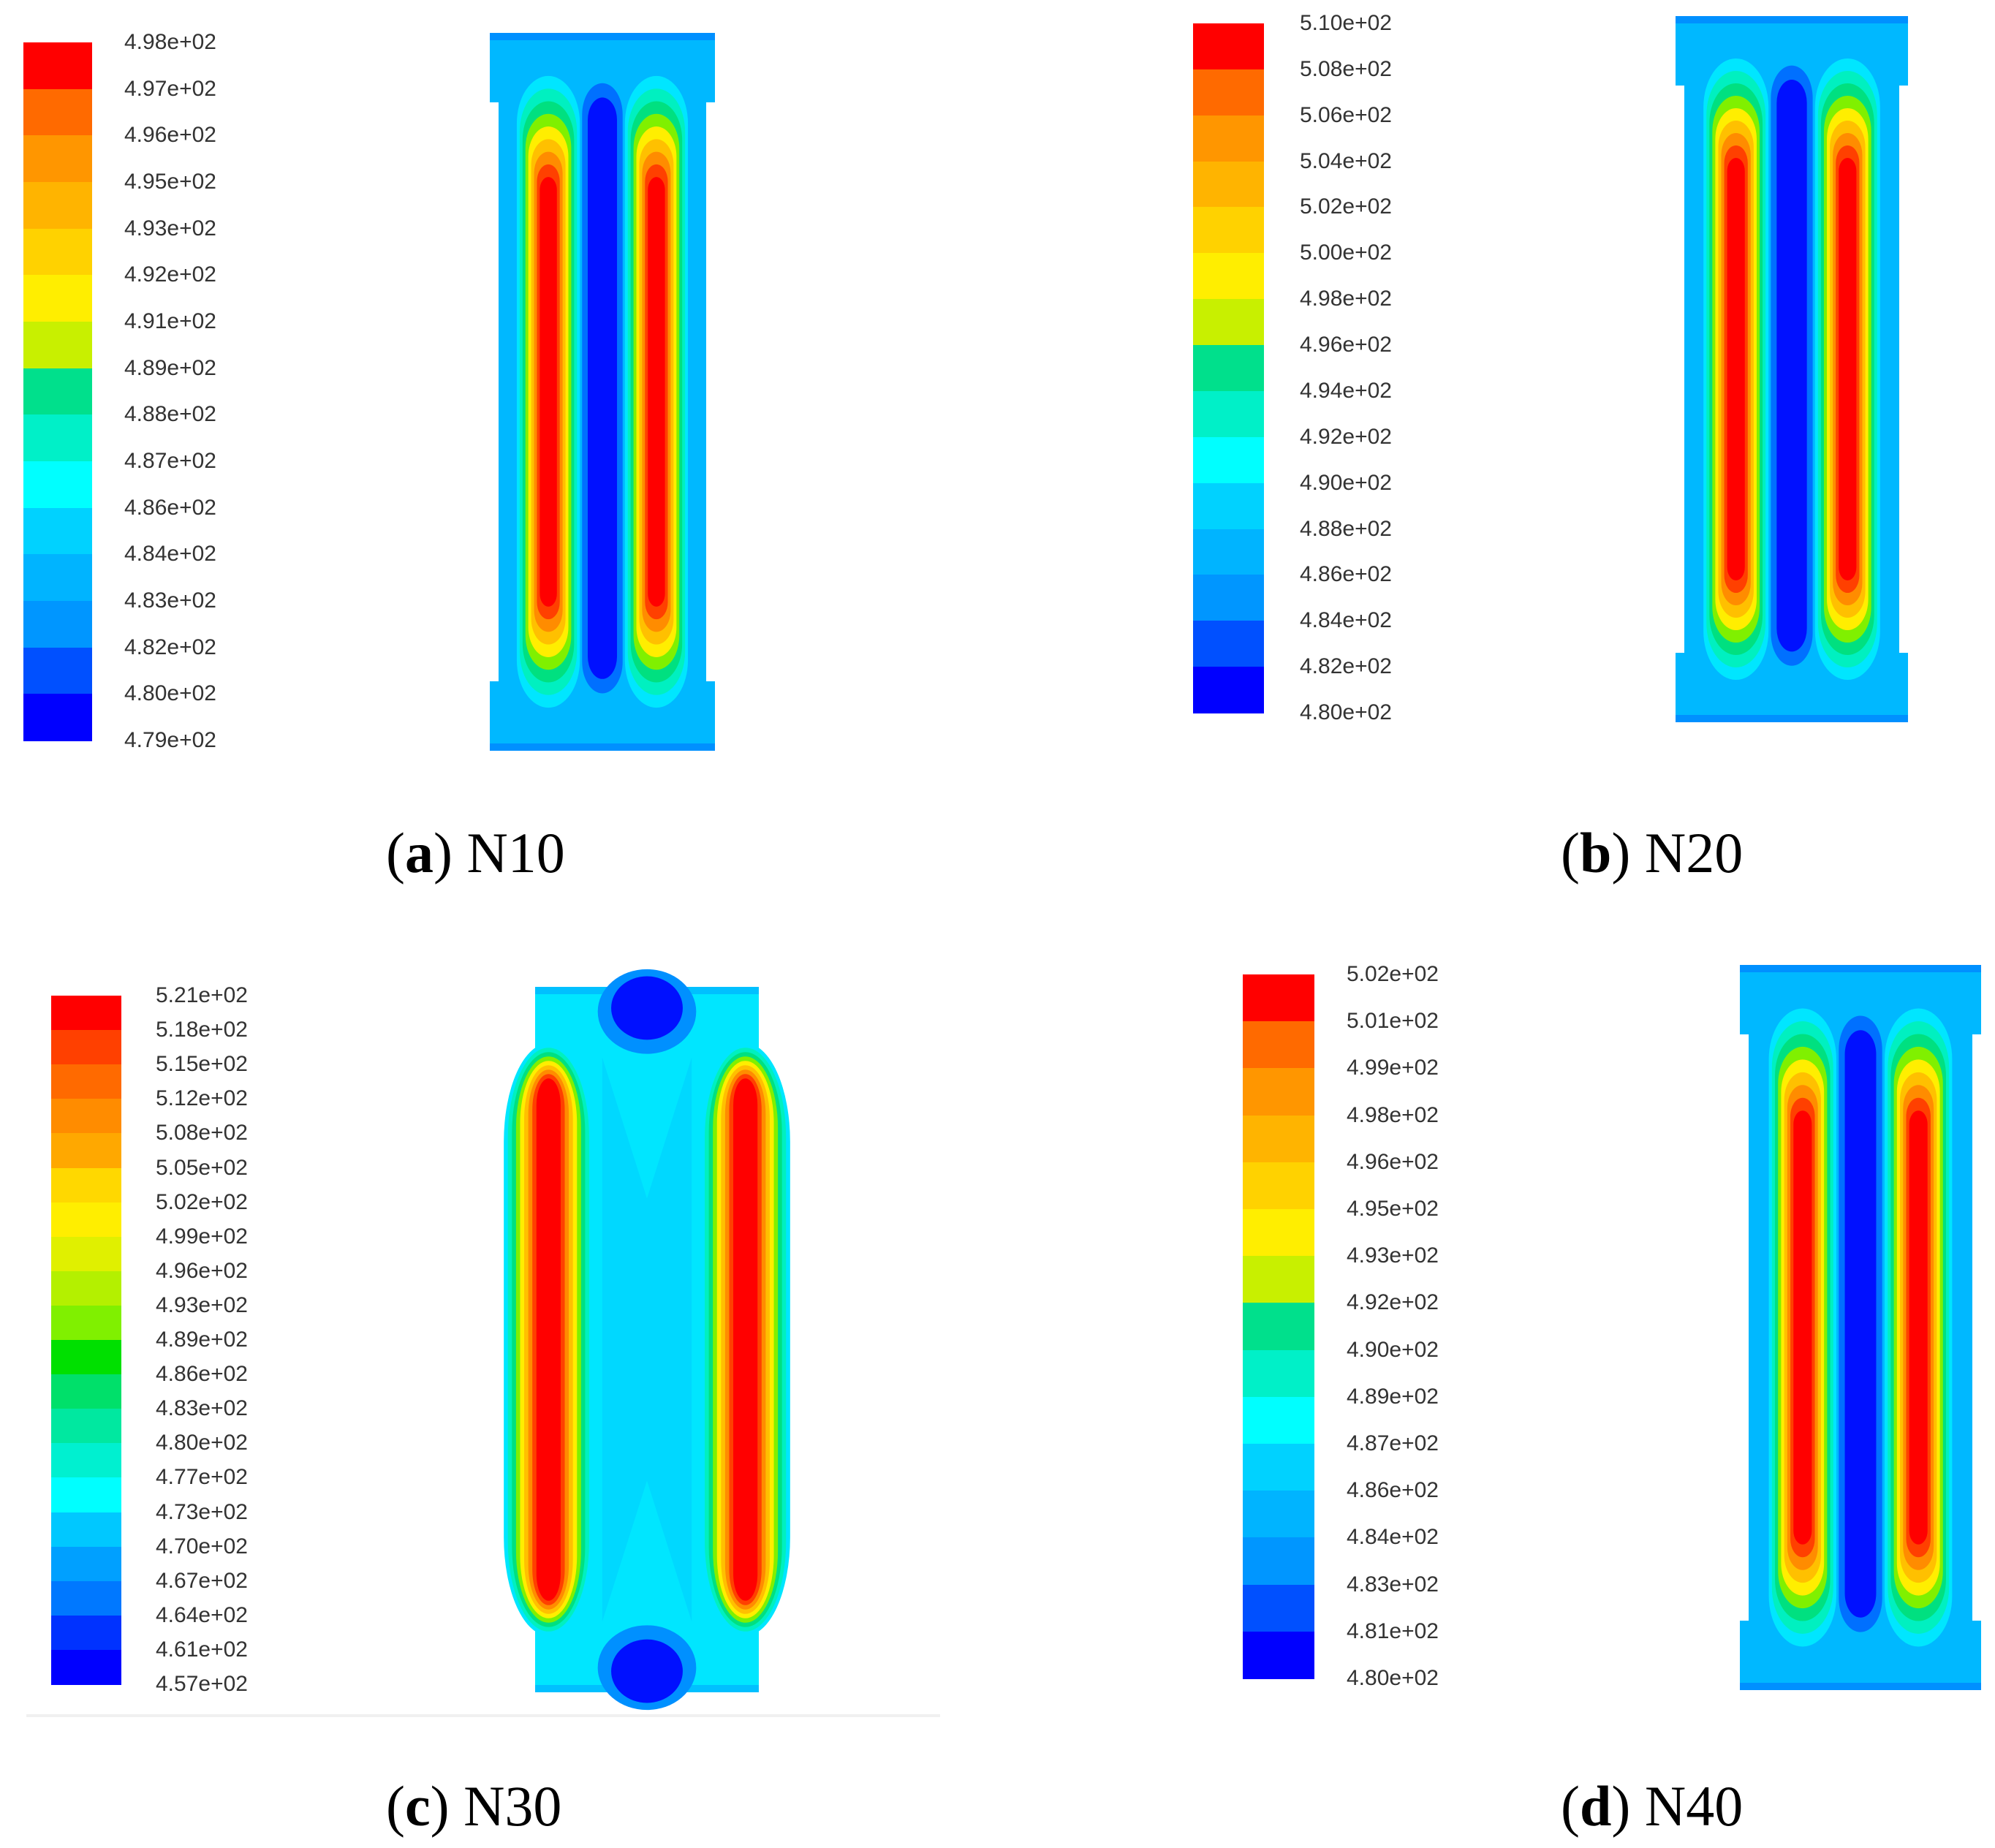 The height and width of the screenshot is (1848, 1995). What do you see at coordinates (1653, 1806) in the screenshot?
I see `caption-d: (d) N40` at bounding box center [1653, 1806].